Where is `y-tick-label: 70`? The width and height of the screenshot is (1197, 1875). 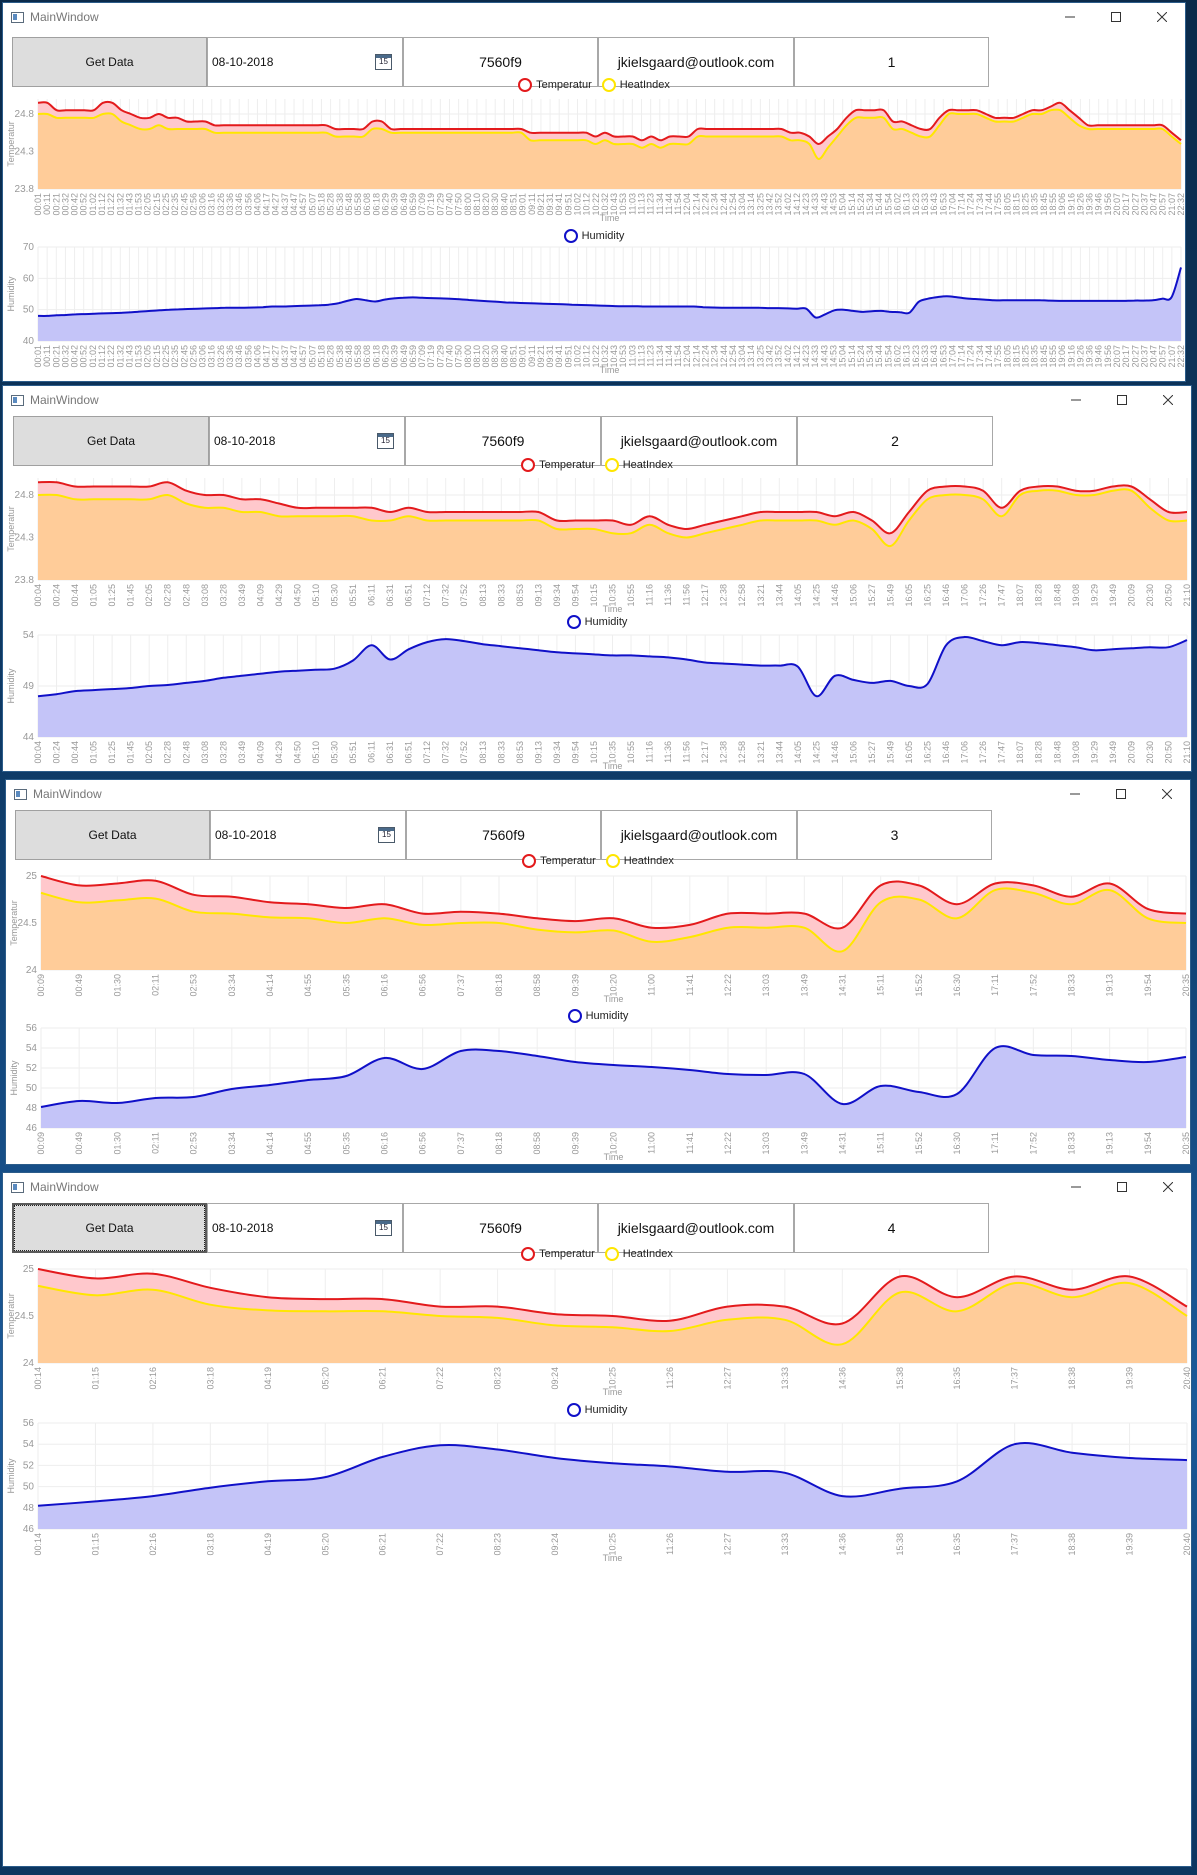 y-tick-label: 70 is located at coordinates (29, 248).